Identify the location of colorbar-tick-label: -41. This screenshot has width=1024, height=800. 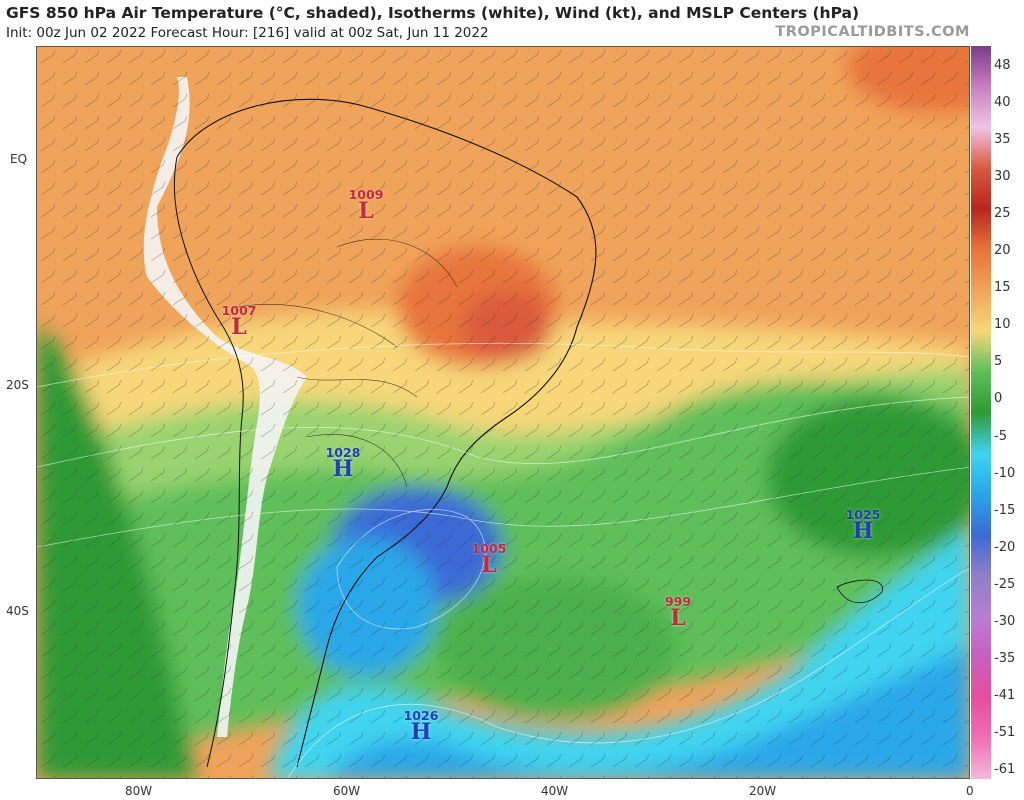
(1005, 695).